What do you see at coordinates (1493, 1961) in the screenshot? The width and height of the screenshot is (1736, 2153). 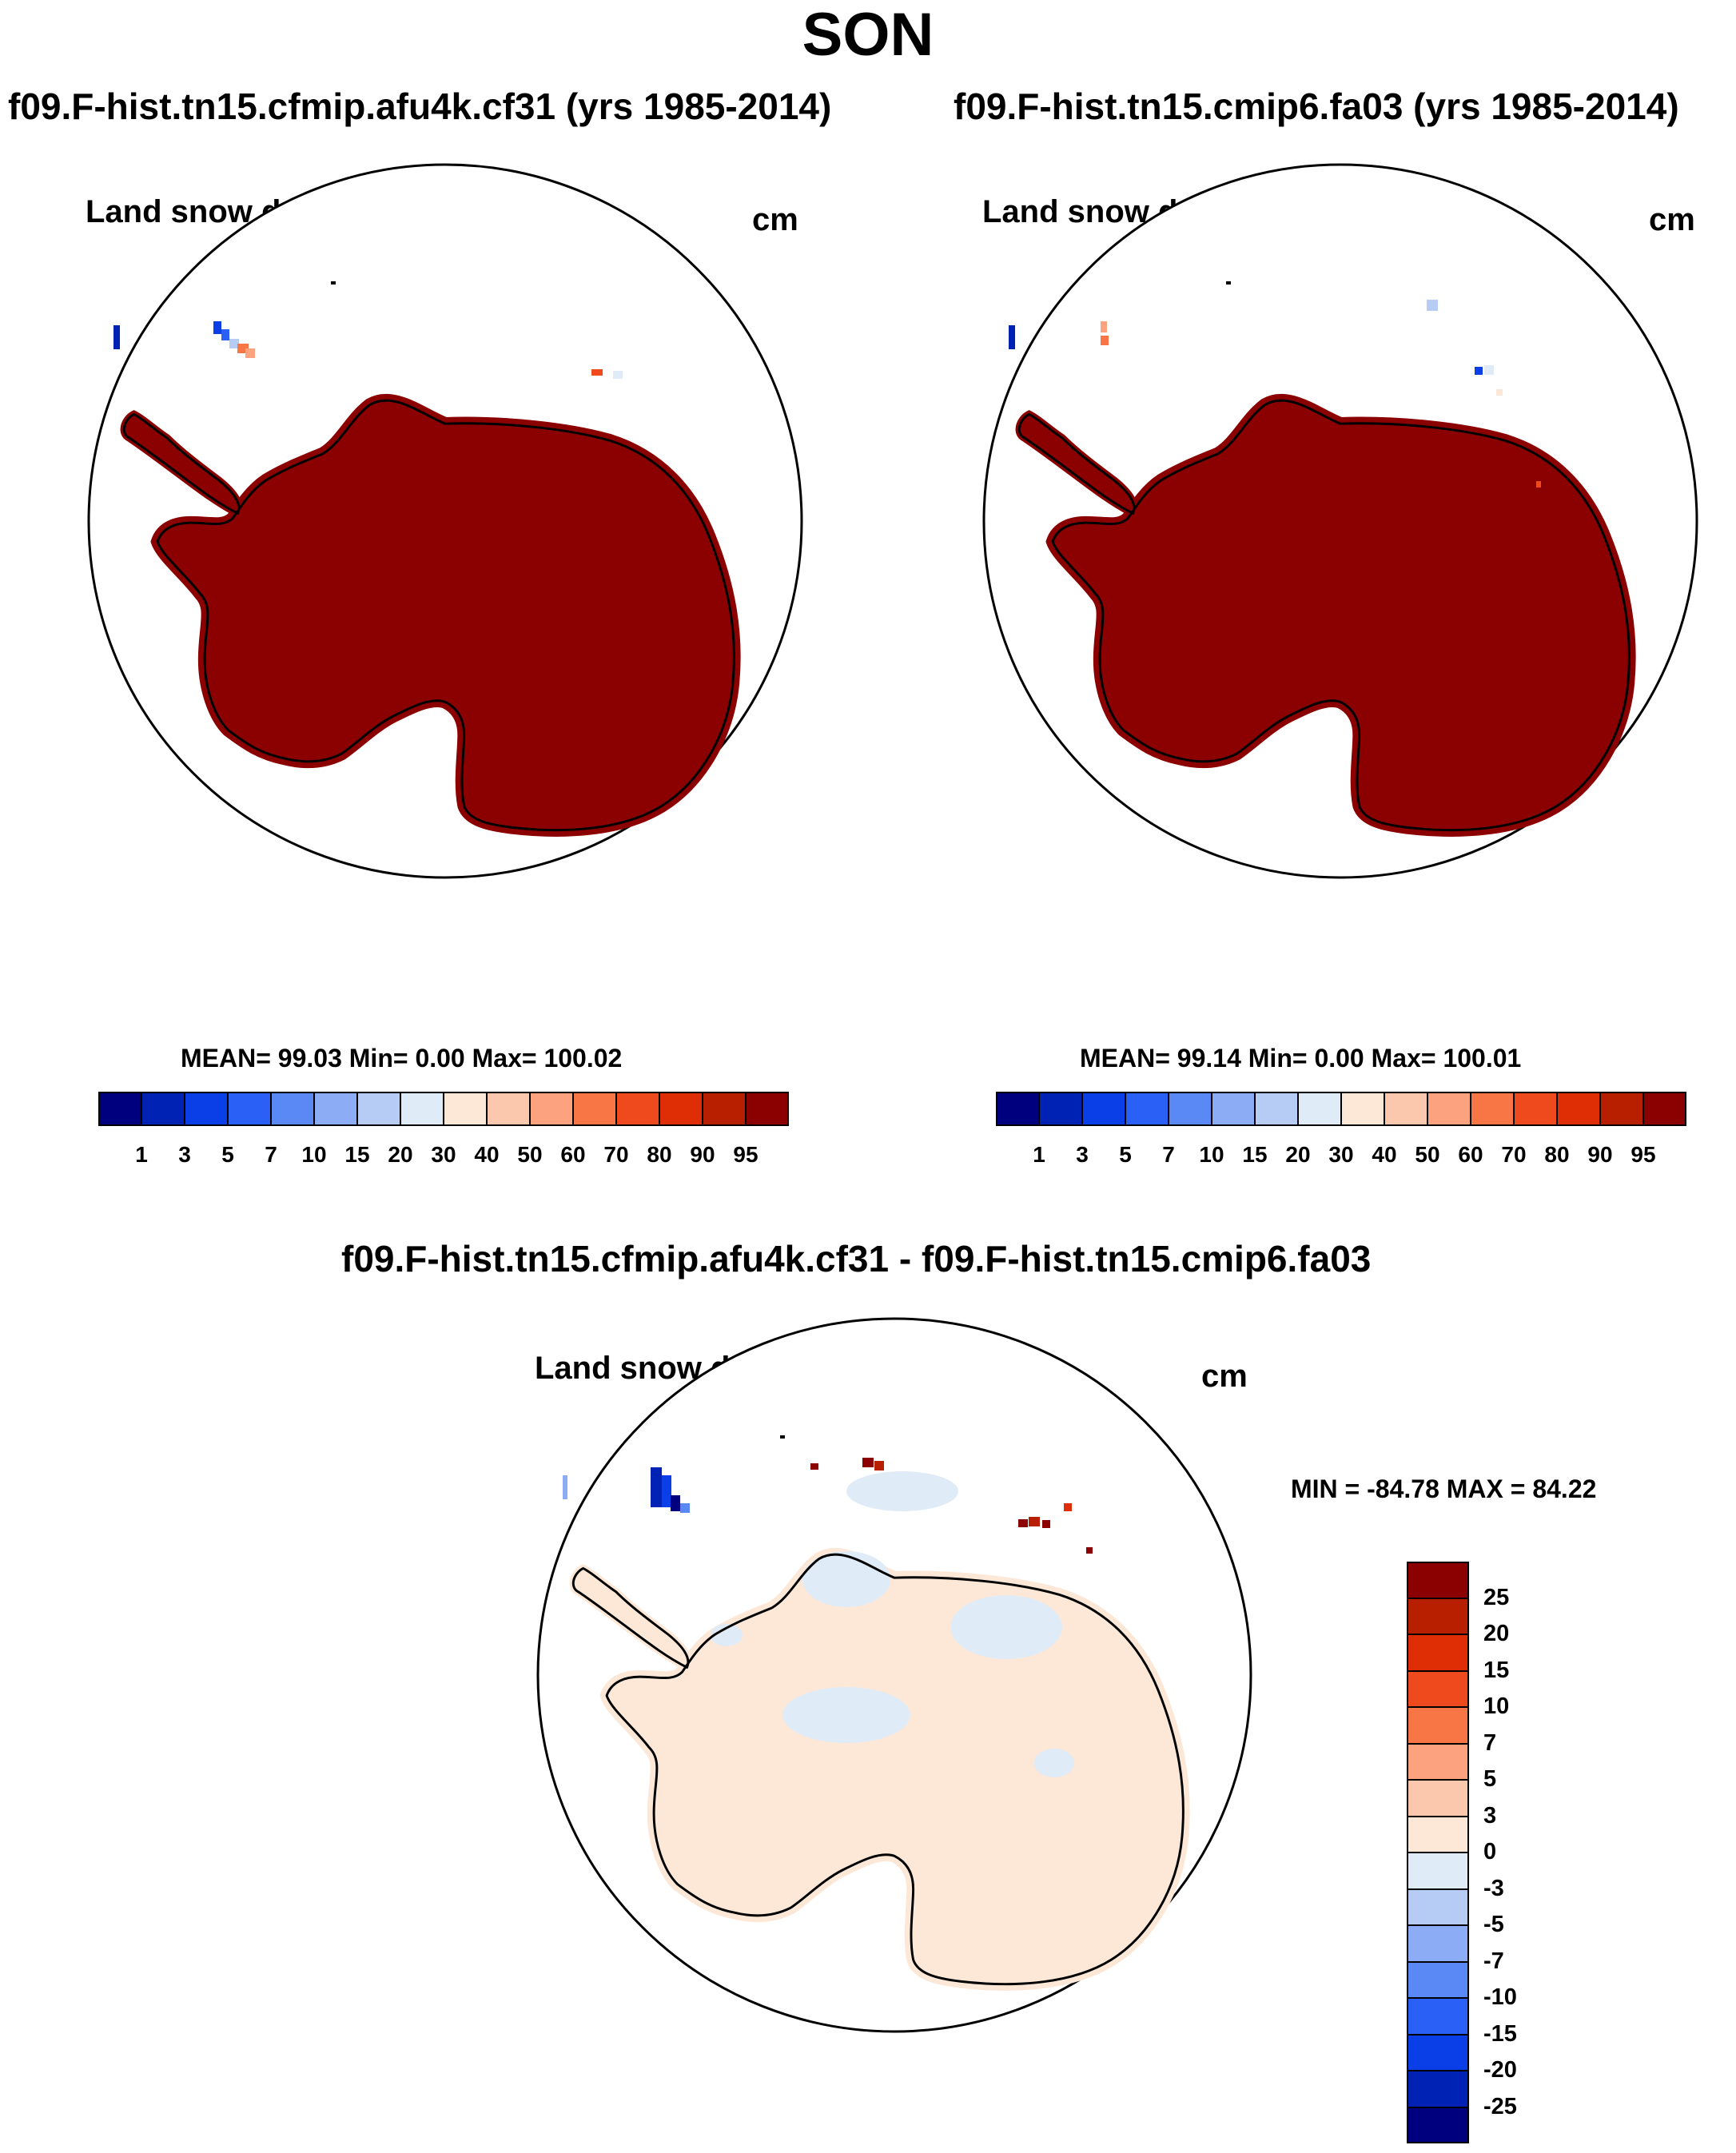 I see `diff-colorbar-tick-label: -7` at bounding box center [1493, 1961].